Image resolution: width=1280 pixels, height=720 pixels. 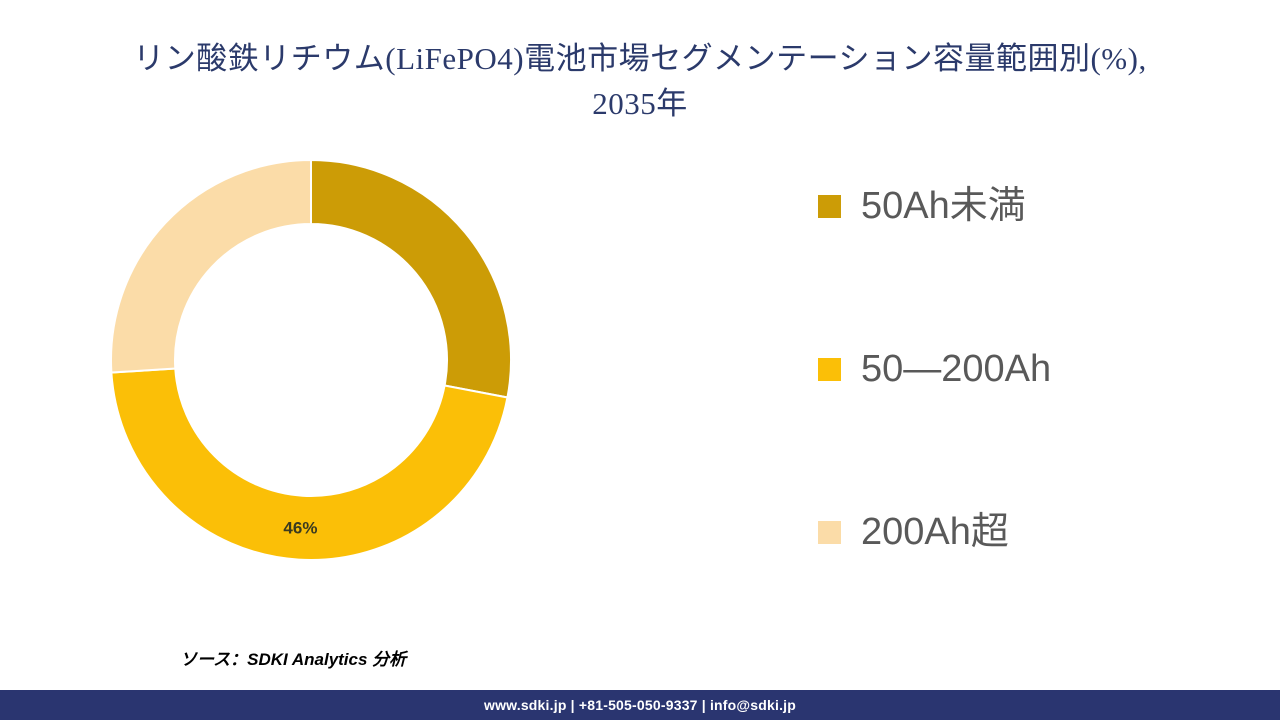 I want to click on legend-label-1: 50—200Ah, so click(x=956, y=369).